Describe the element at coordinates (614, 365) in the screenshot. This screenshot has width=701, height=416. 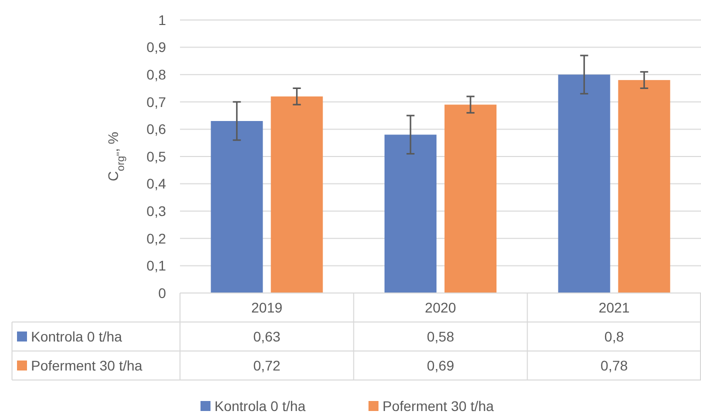
I see `data-label: 0,78` at that location.